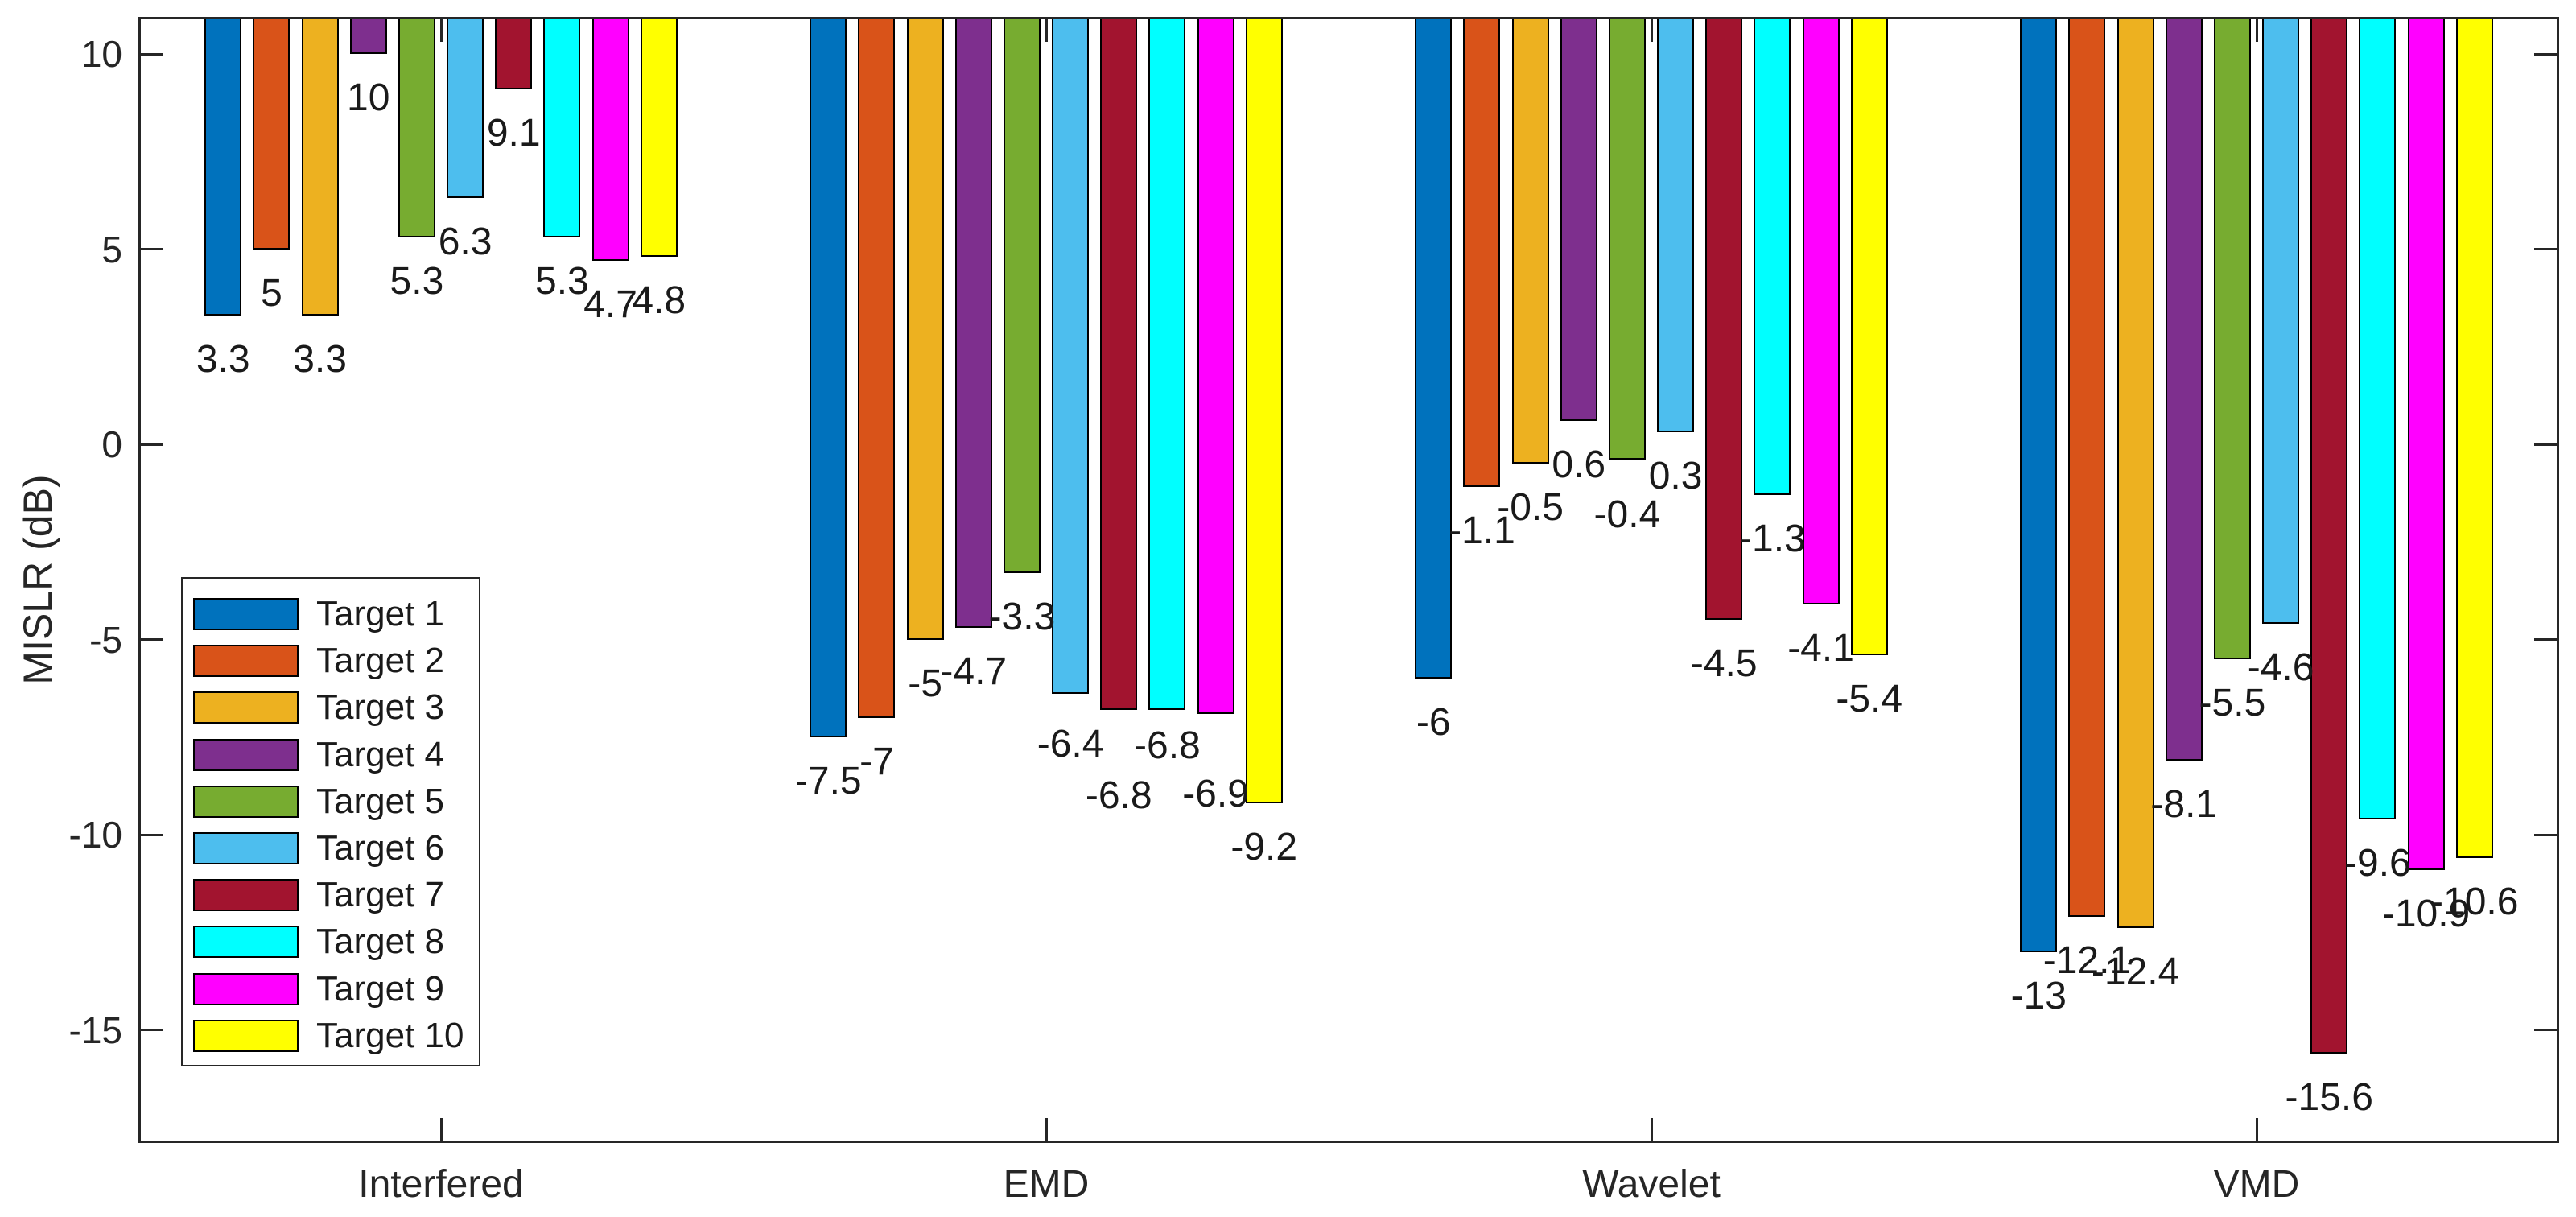 The image size is (2576, 1217). I want to click on bar-value-label-emd-target-3: -5, so click(925, 683).